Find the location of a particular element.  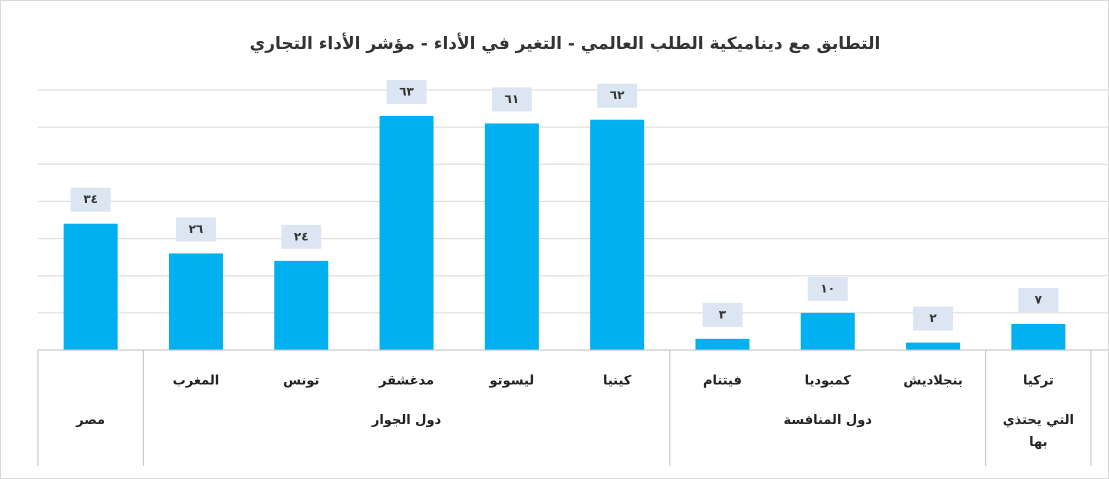

group-label: دول المنافسة is located at coordinates (827, 420).